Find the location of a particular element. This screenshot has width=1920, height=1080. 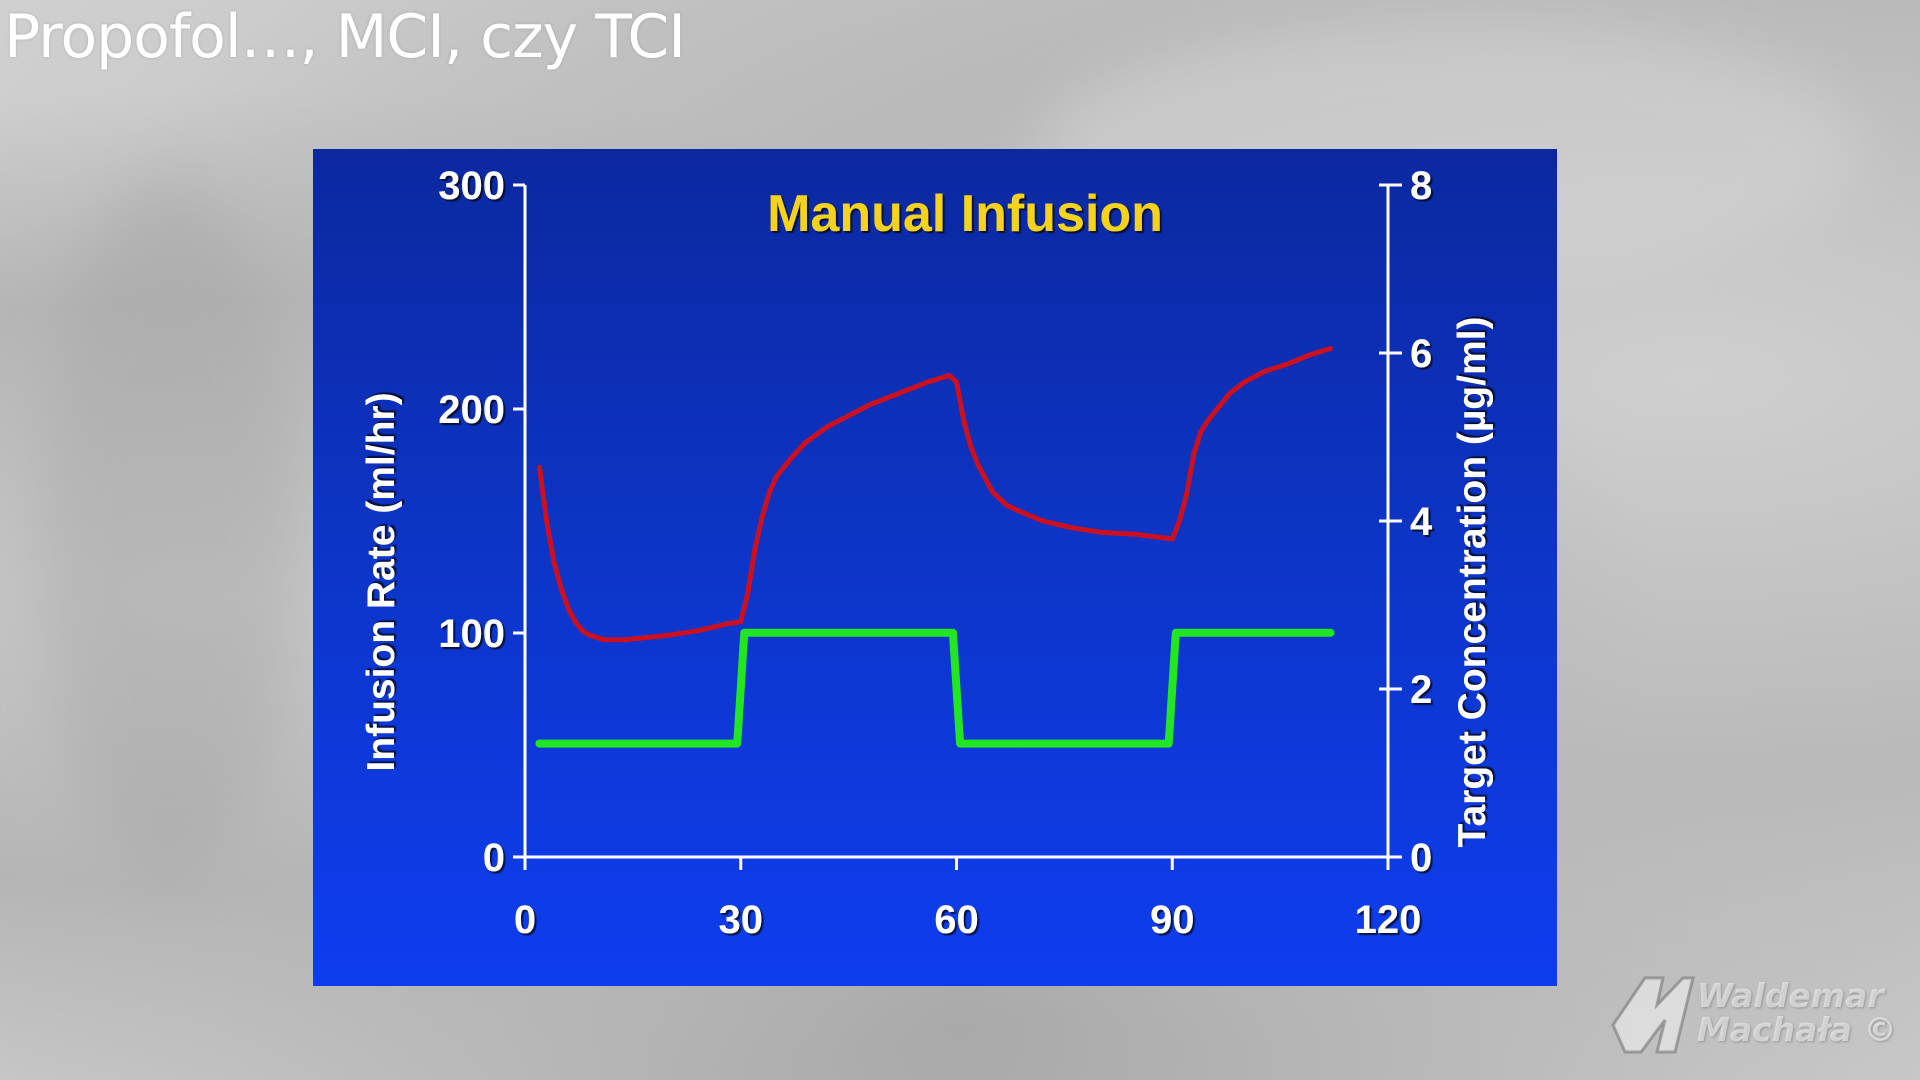

y2-tick-label: 8 is located at coordinates (1421, 186).